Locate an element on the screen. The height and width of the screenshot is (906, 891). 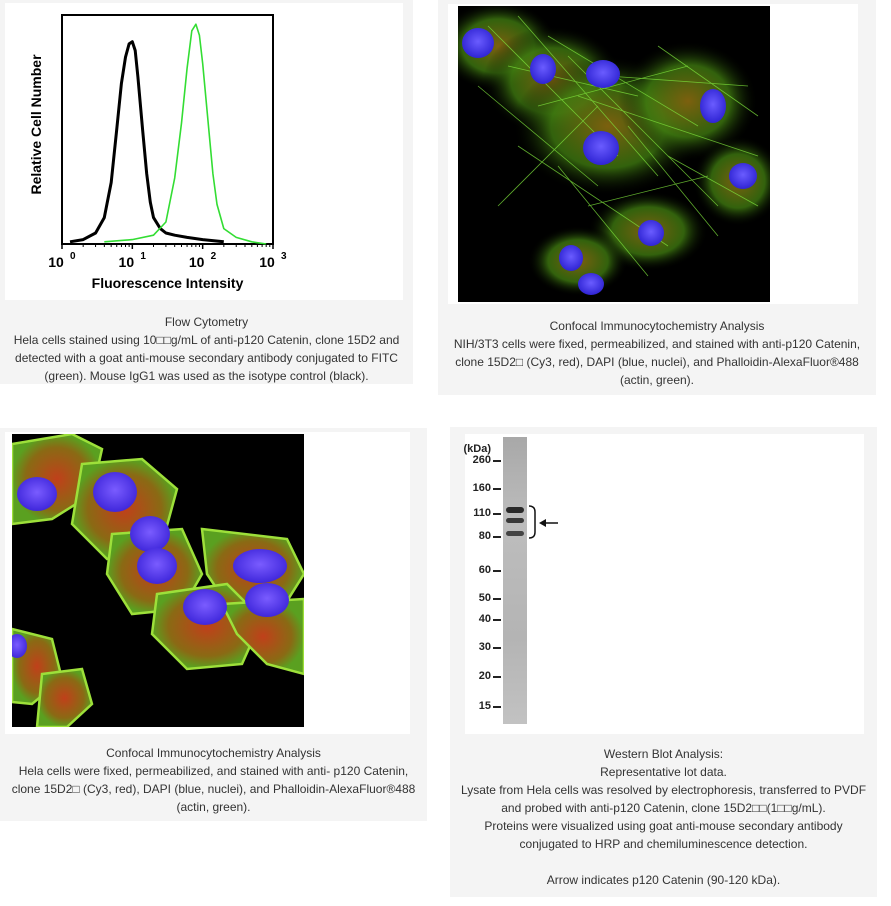
x-axis-label: Fluorescence Intensity is located at coordinates (168, 283).